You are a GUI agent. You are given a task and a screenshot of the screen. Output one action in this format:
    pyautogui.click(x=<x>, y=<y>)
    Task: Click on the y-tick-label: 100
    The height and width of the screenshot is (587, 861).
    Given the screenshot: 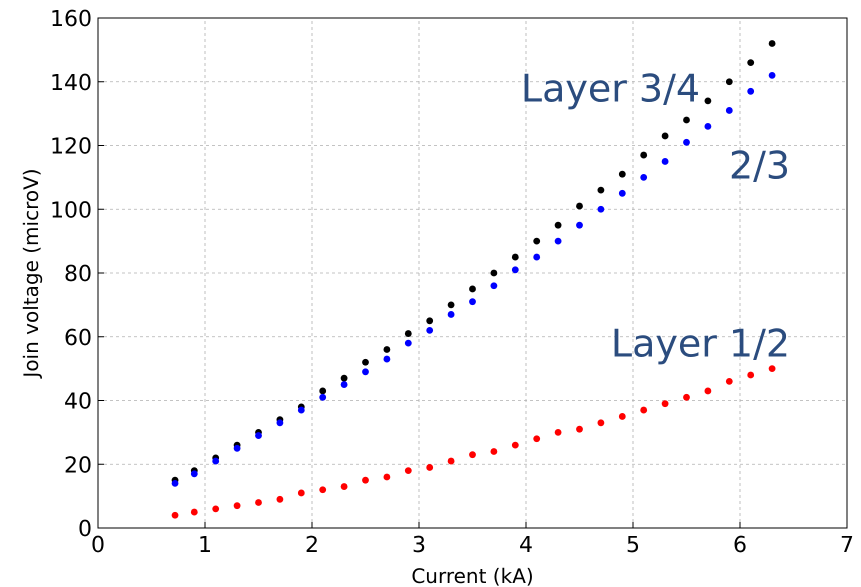 What is the action you would take?
    pyautogui.click(x=71, y=211)
    